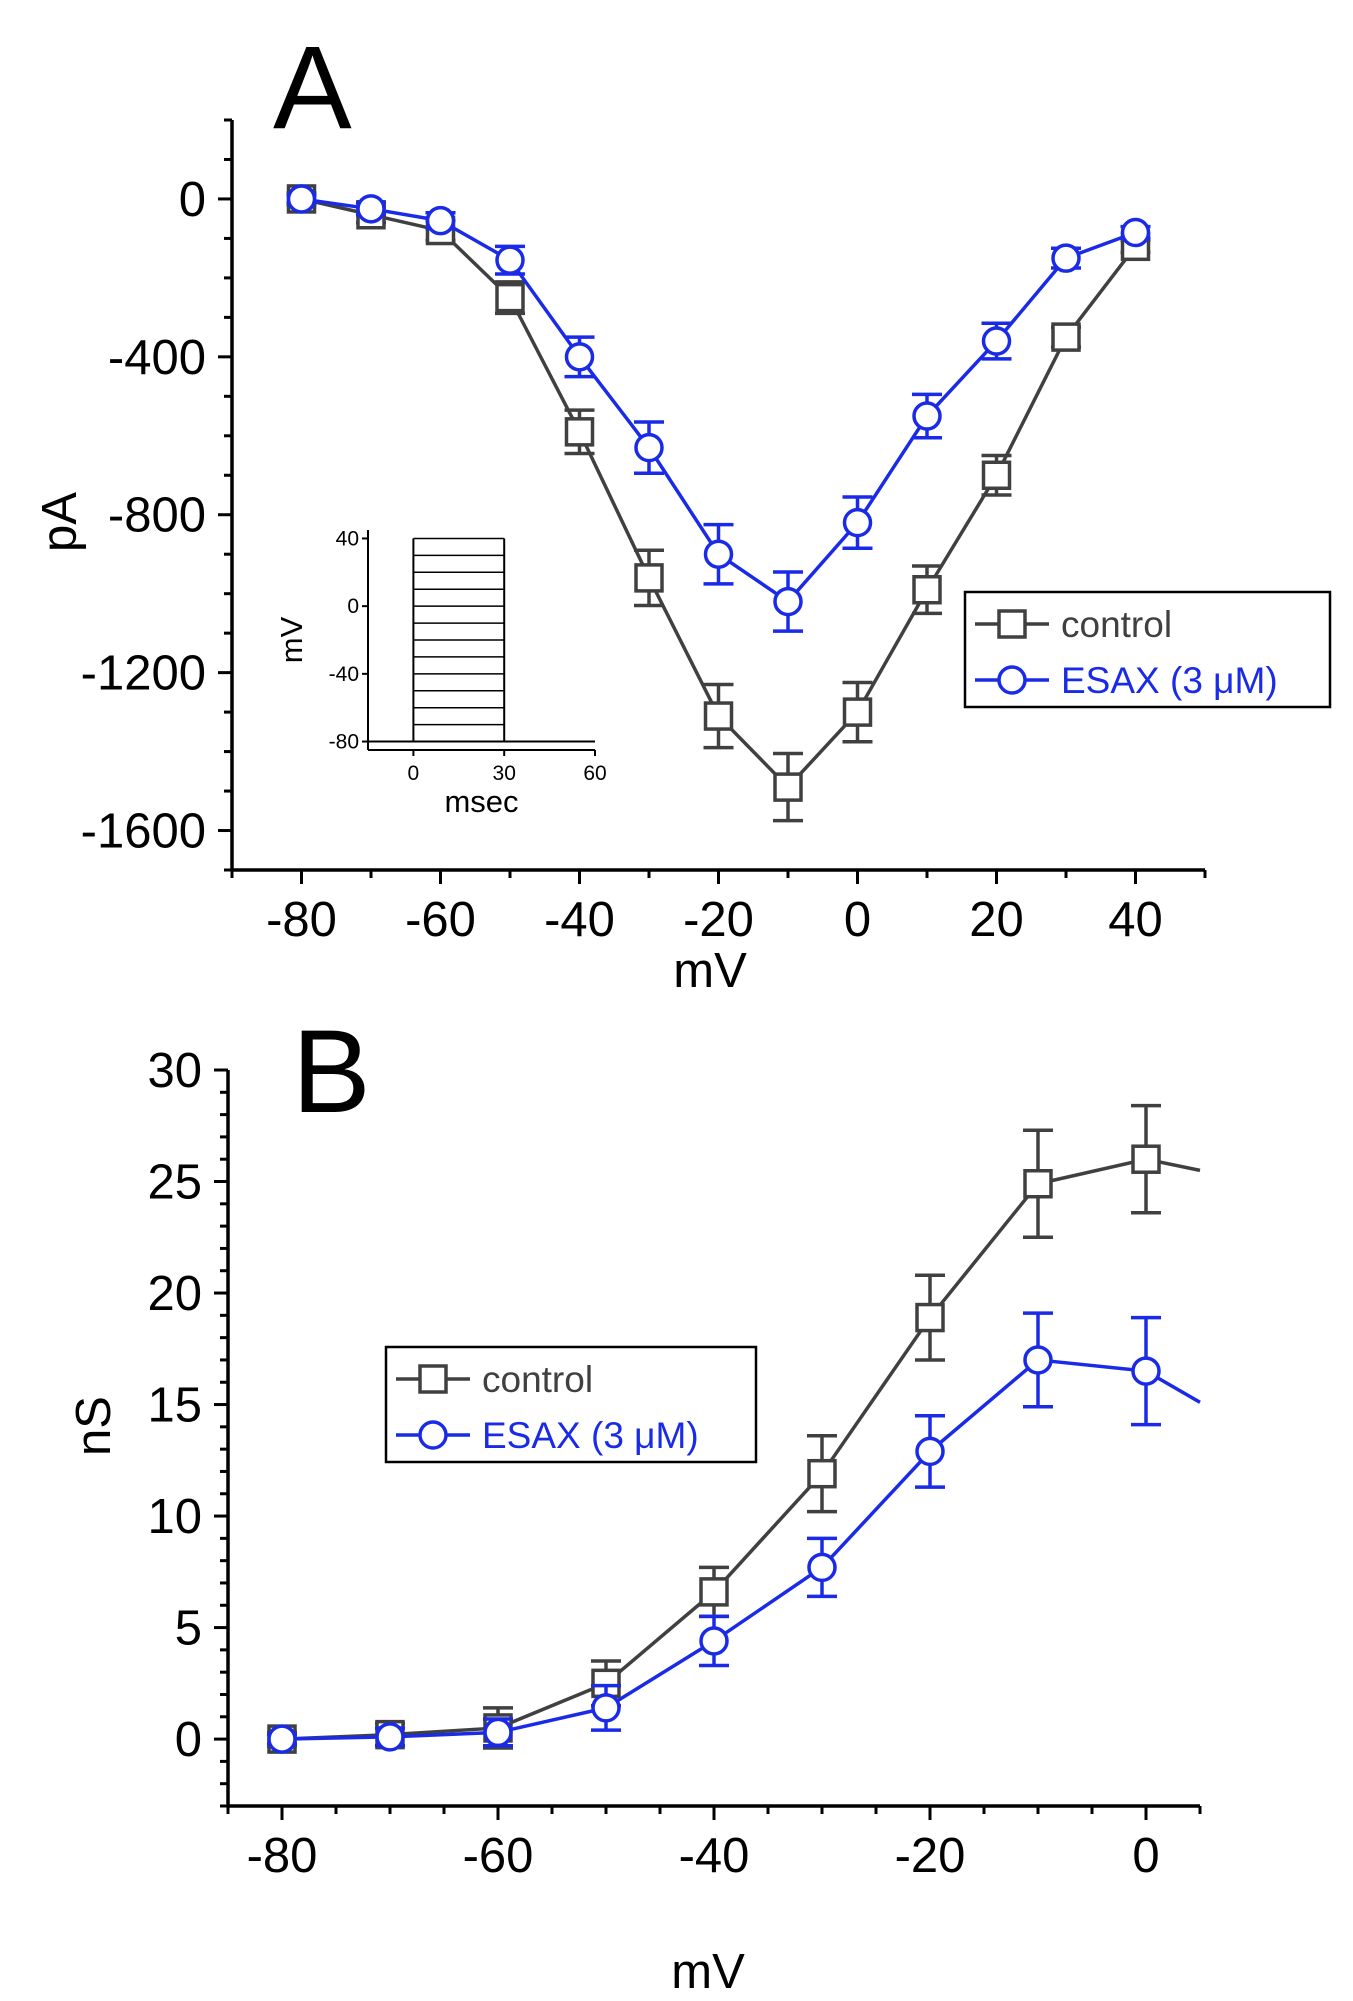 The height and width of the screenshot is (2001, 1353). Describe the element at coordinates (347, 538) in the screenshot. I see `inset-y-tick-label: 40` at that location.